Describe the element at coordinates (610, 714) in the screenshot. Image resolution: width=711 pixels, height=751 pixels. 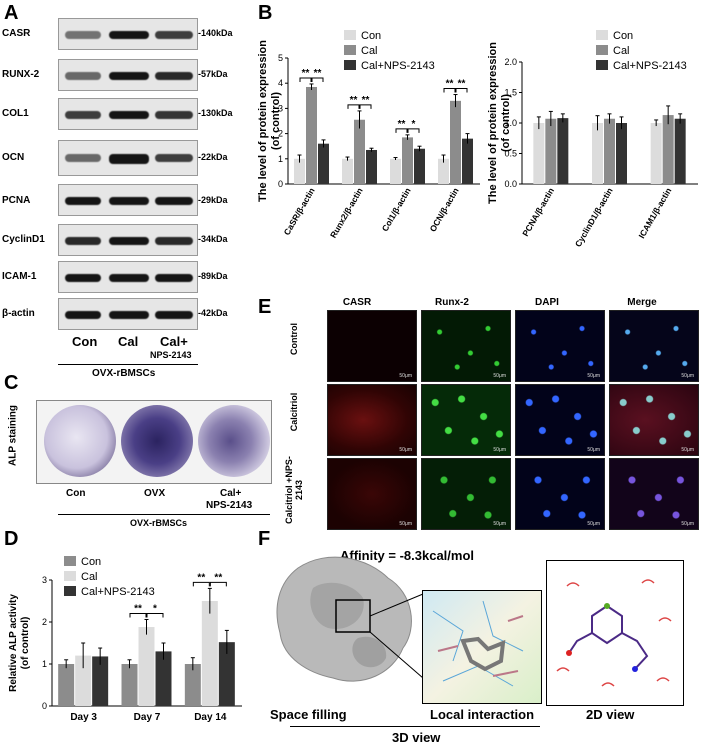
I see `view-label: 2D view` at that location.